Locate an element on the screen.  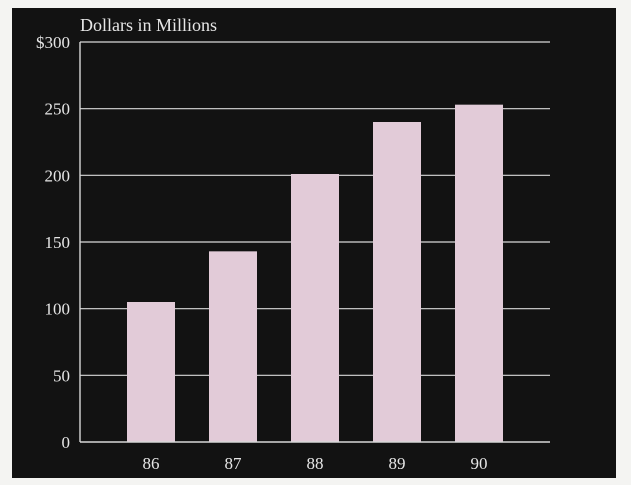
x-tick-label-86: 86 is located at coordinates (151, 463).